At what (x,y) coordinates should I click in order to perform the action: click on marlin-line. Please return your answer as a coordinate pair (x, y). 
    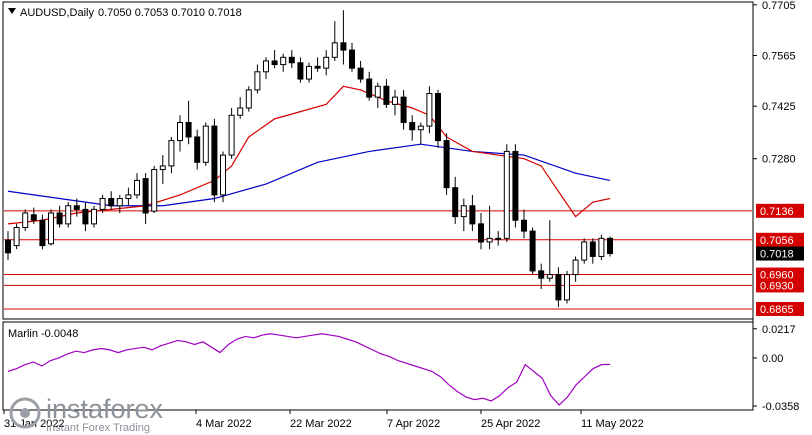
    Looking at the image, I should click on (309, 369).